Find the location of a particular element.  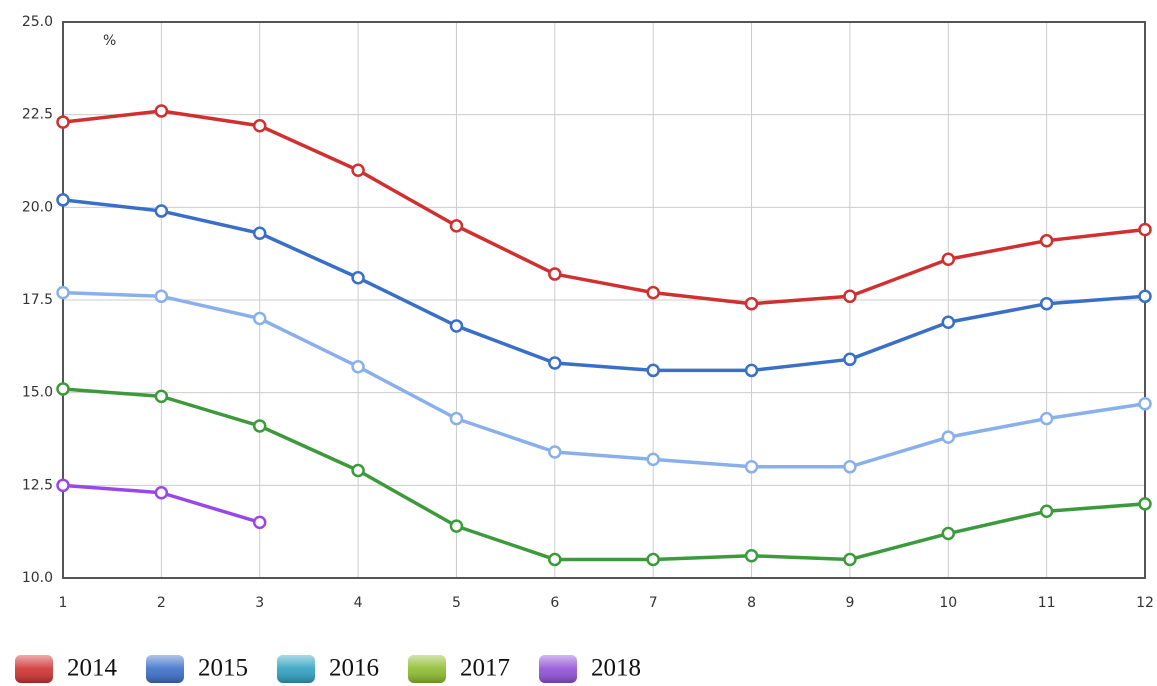

y-tick-label: 25.0 is located at coordinates (37, 22).